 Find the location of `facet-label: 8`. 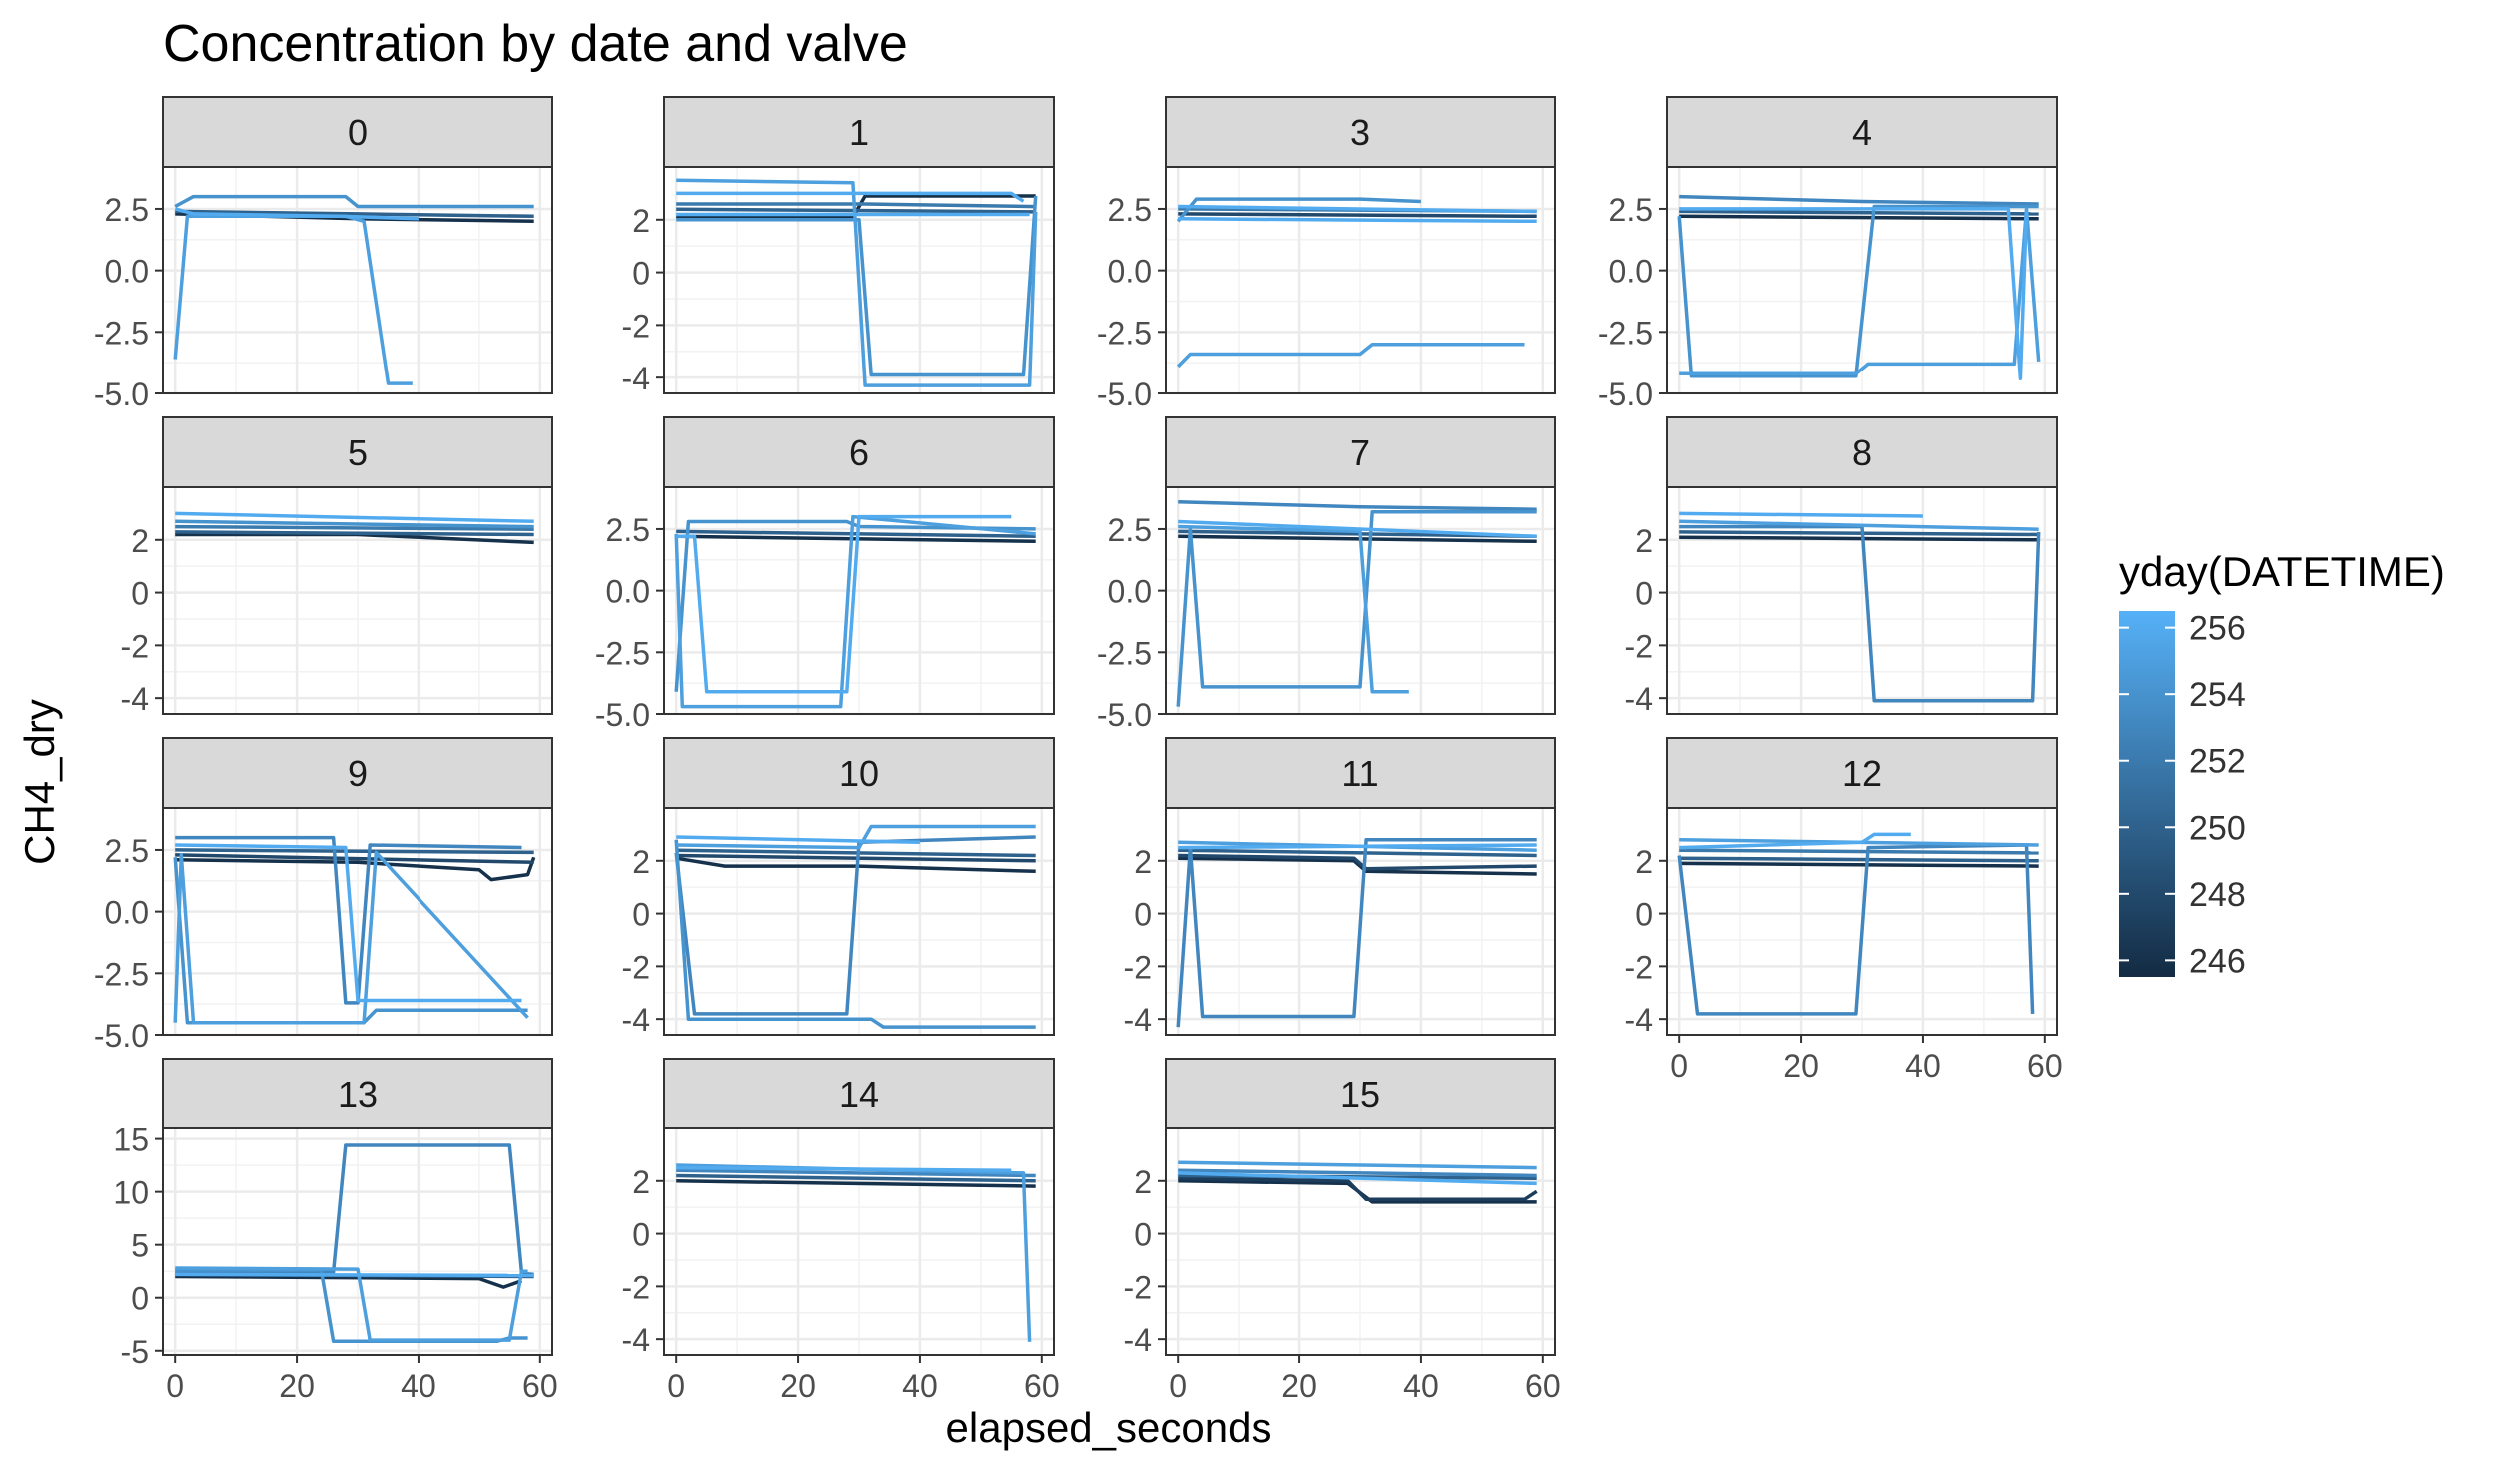

facet-label: 8 is located at coordinates (1862, 453).